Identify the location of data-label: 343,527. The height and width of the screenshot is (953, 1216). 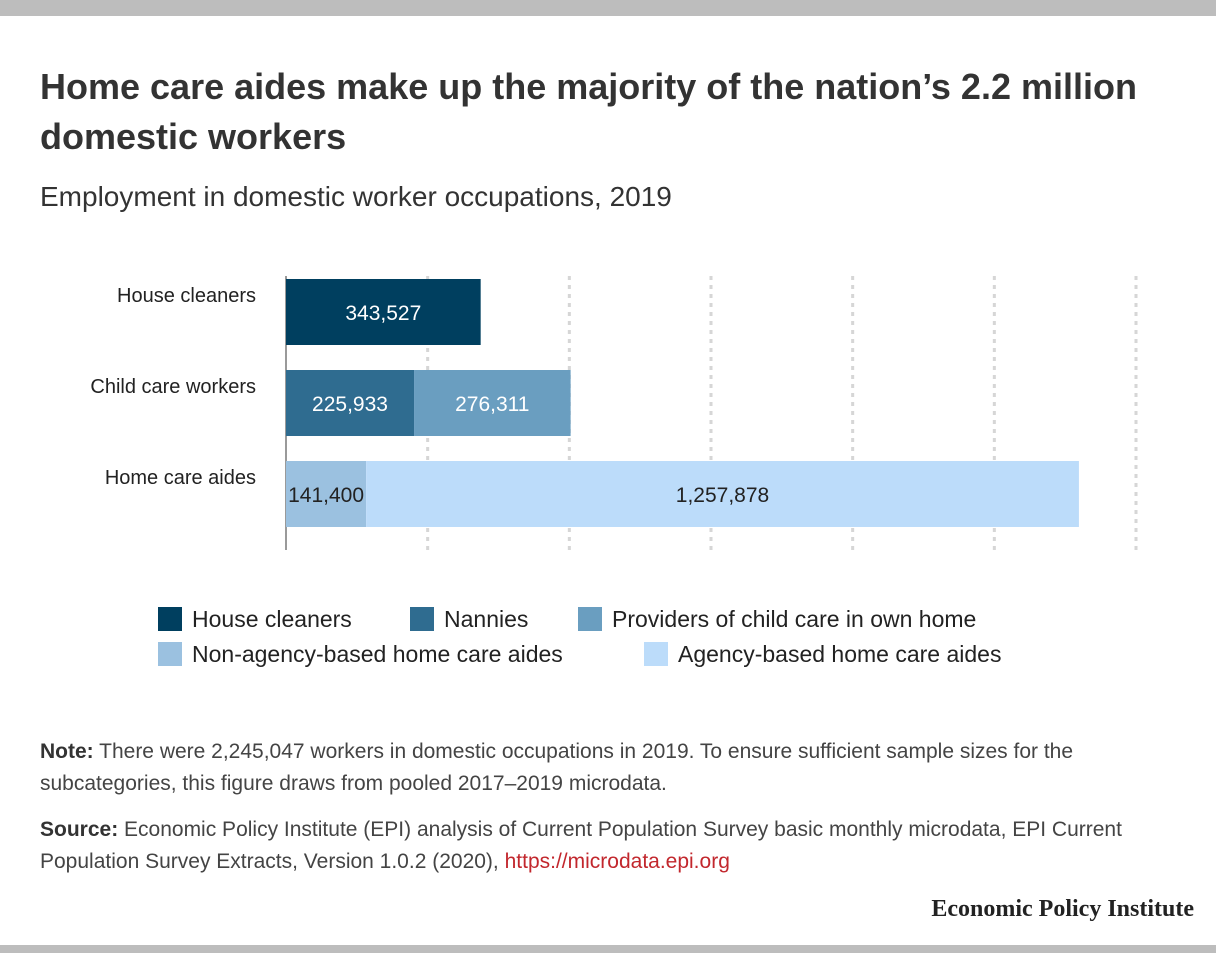
(383, 313).